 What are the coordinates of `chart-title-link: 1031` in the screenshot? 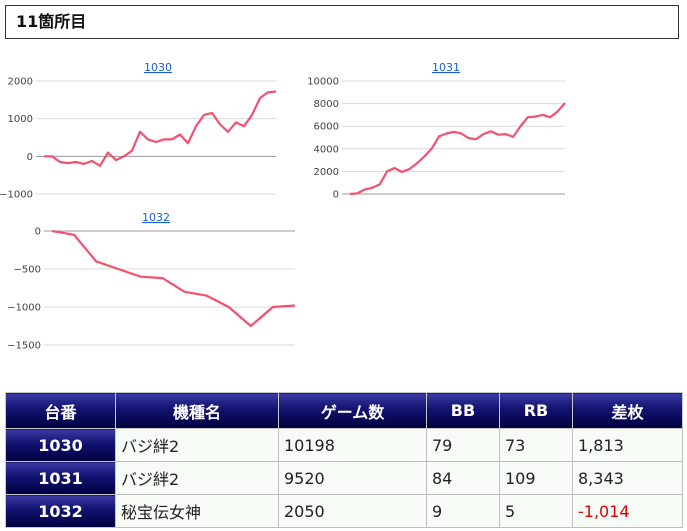 It's located at (446, 67).